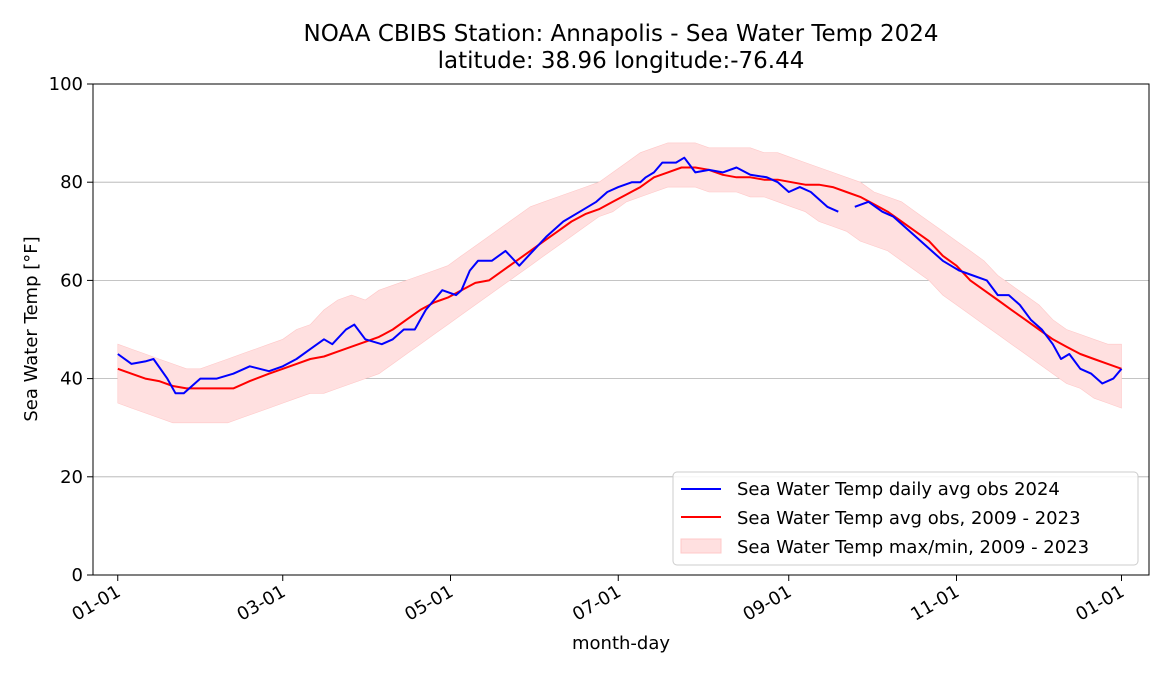  What do you see at coordinates (935, 603) in the screenshot?
I see `x-tick-label: 11-01` at bounding box center [935, 603].